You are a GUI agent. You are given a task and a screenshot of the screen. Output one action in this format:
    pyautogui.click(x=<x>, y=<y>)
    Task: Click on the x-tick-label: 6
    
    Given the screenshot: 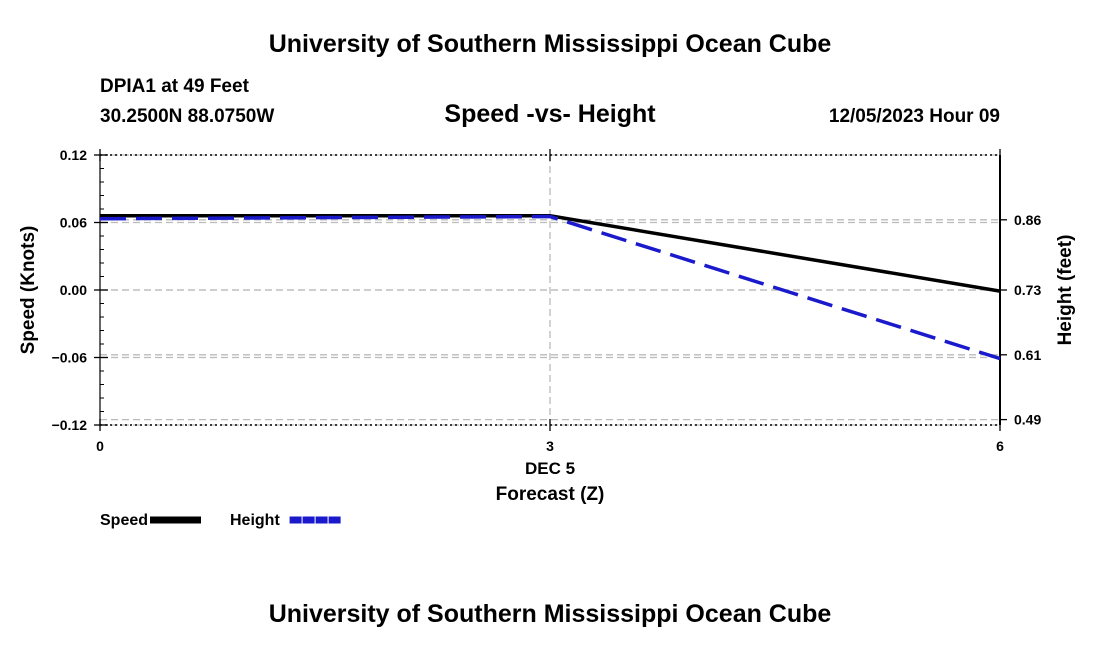 What is the action you would take?
    pyautogui.click(x=1000, y=446)
    